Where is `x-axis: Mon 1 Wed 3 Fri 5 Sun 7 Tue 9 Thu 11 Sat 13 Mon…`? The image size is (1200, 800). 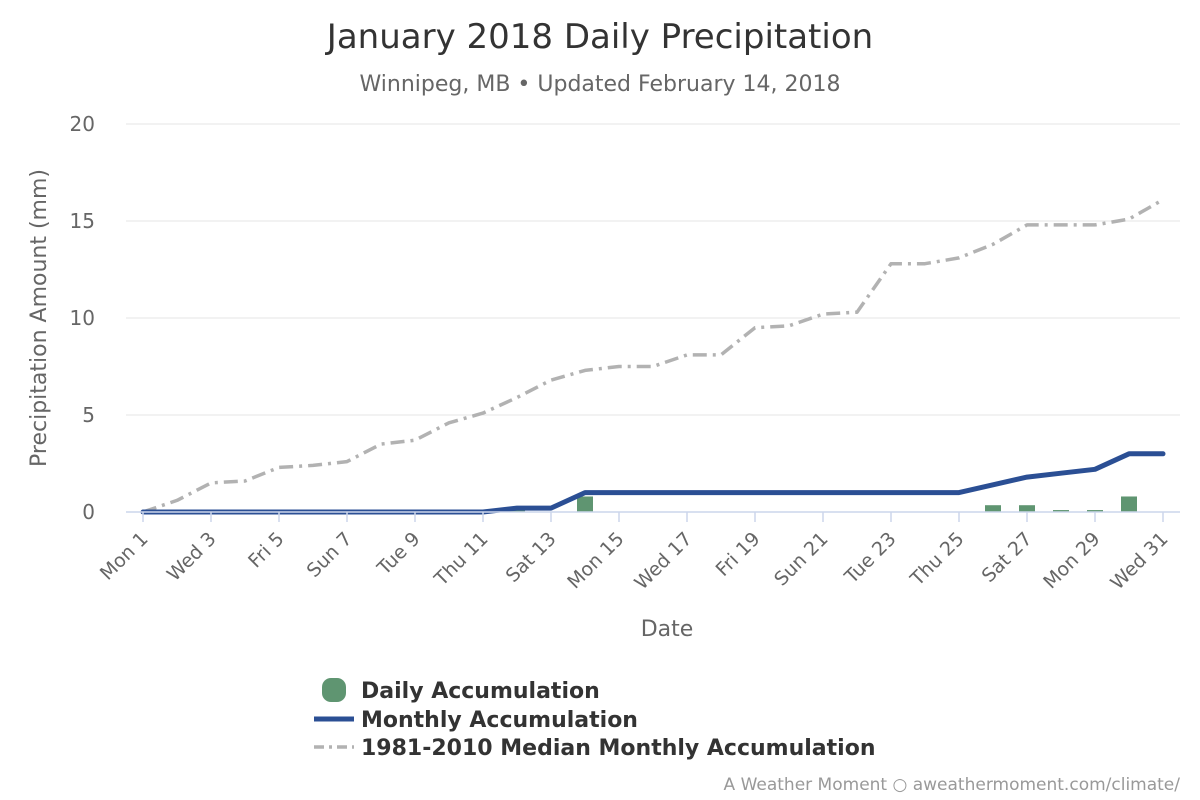 x-axis: Mon 1 Wed 3 Fri 5 Sun 7 Tue 9 Thu 11 Sat 13 Mon… is located at coordinates (638, 552).